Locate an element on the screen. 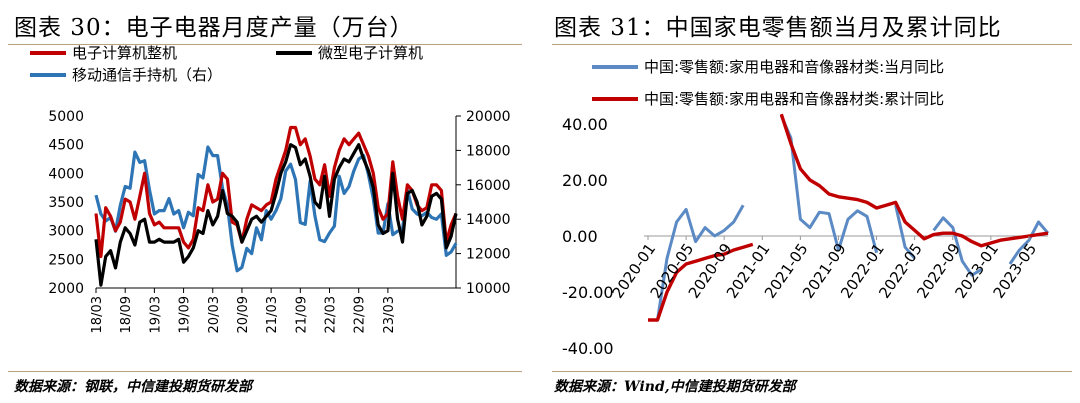 The width and height of the screenshot is (1080, 403). left-y-tick-label: 4500 is located at coordinates (66, 146).